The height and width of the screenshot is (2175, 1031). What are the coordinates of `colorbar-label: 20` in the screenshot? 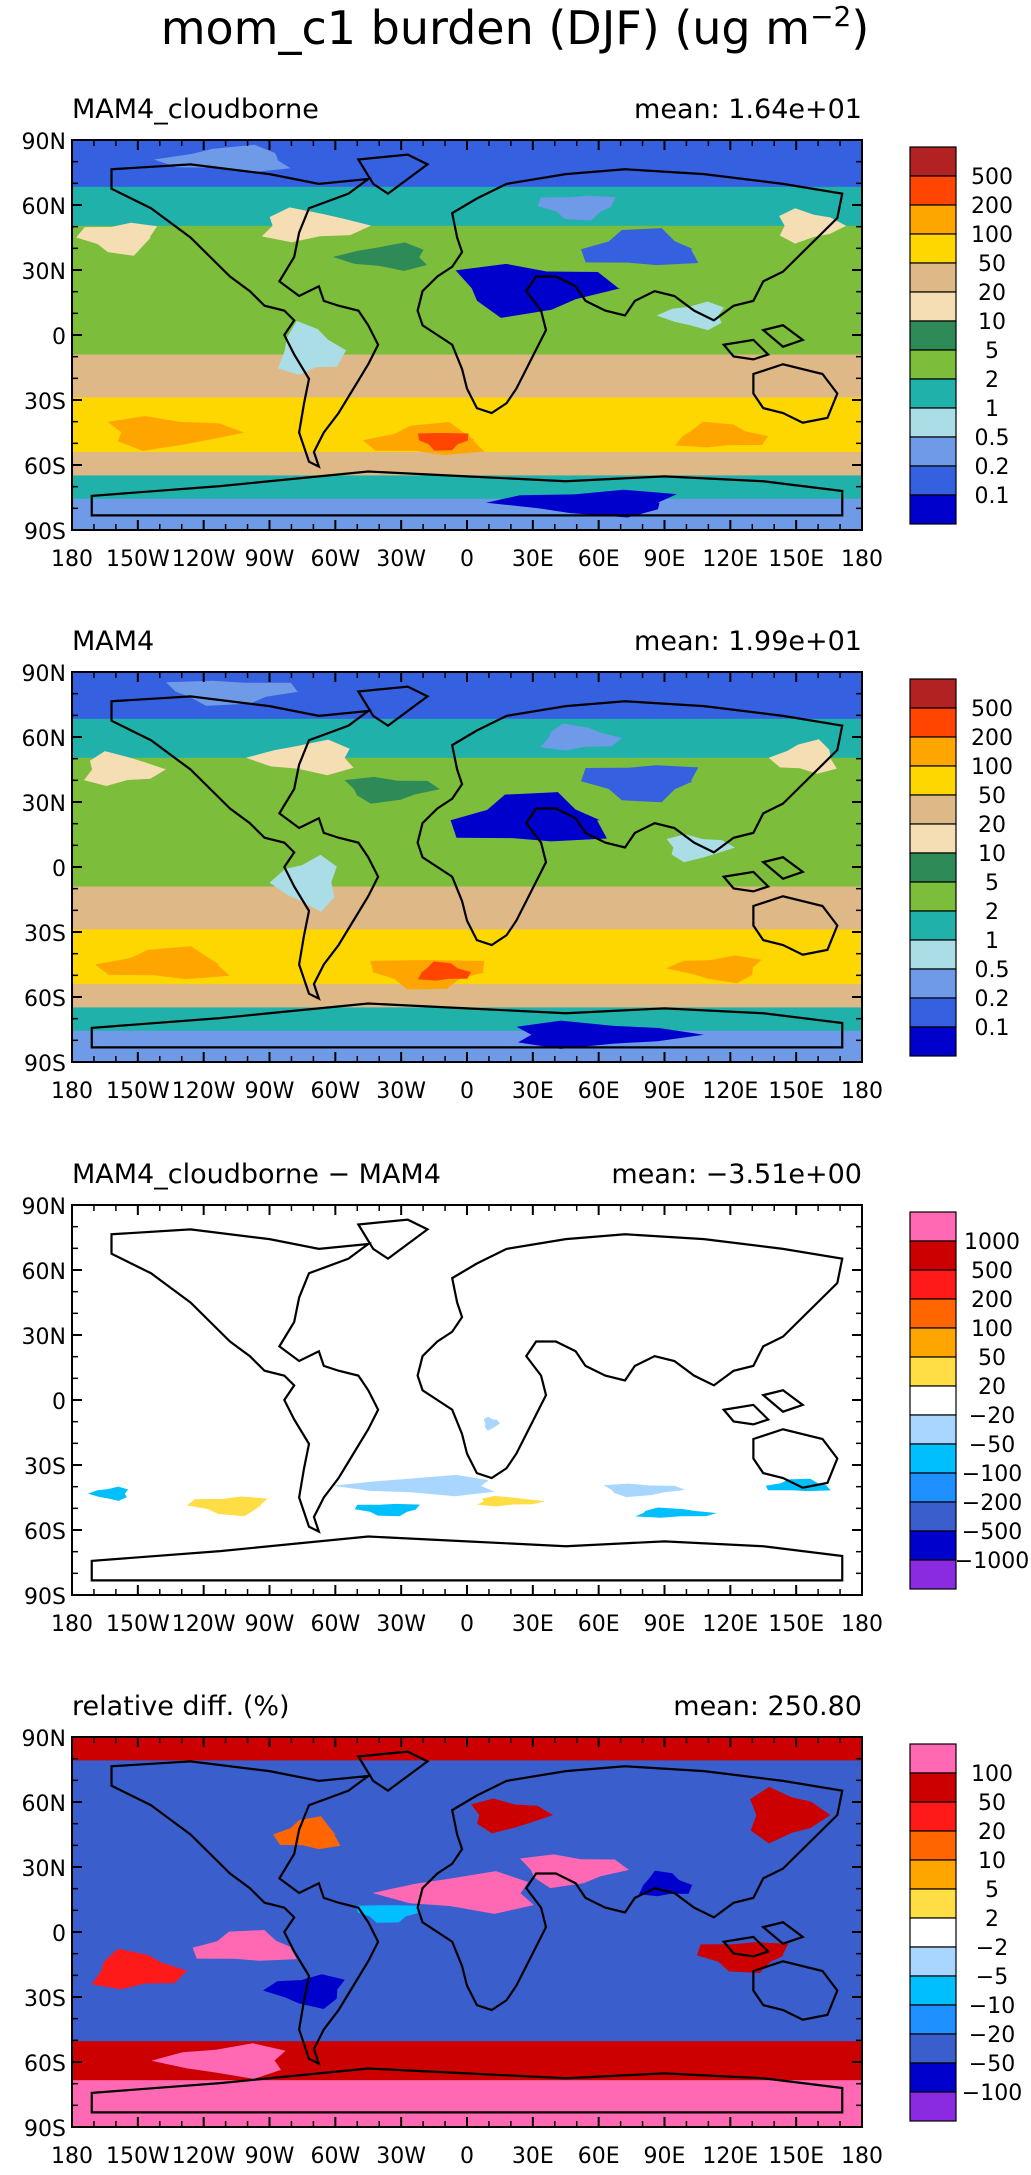 It's located at (992, 825).